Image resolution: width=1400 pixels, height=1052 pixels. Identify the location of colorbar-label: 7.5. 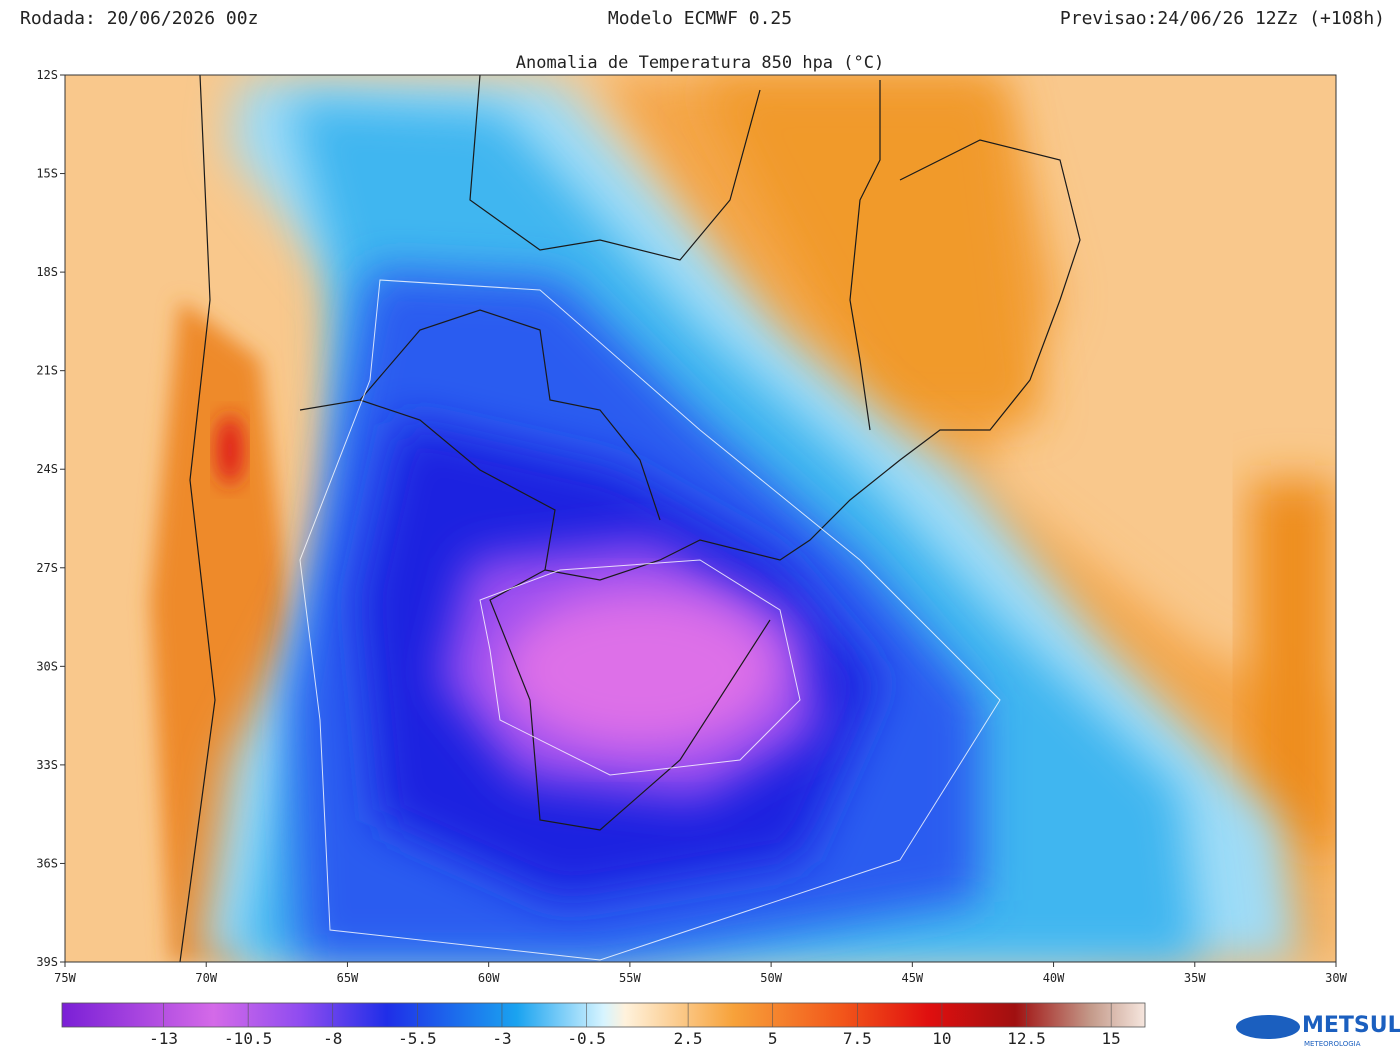
(857, 1038).